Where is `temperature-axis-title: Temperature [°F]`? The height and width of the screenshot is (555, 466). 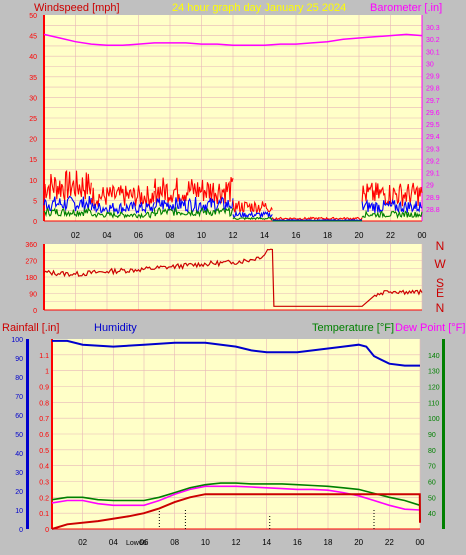
temperature-axis-title: Temperature [°F] is located at coordinates (353, 328).